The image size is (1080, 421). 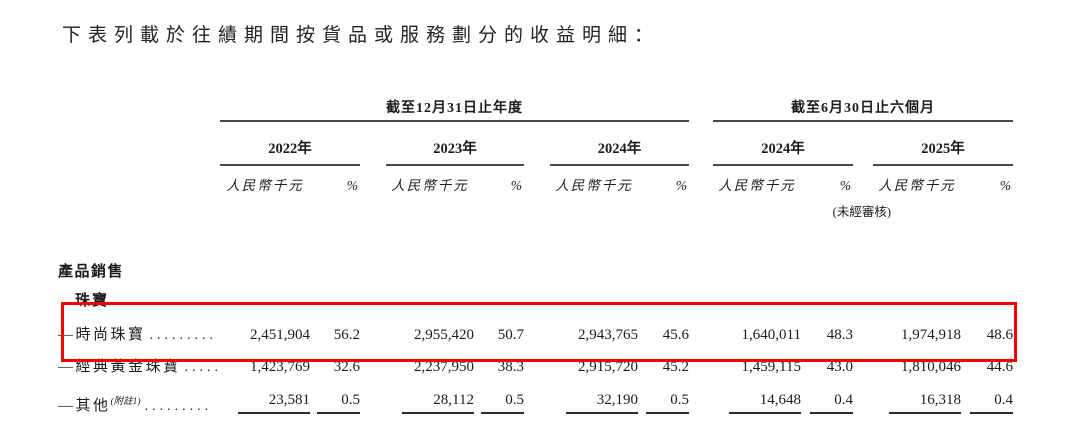 I want to click on year-header-row: 2022年 2023年 2024年 2024年 2025年, so click(x=536, y=143).